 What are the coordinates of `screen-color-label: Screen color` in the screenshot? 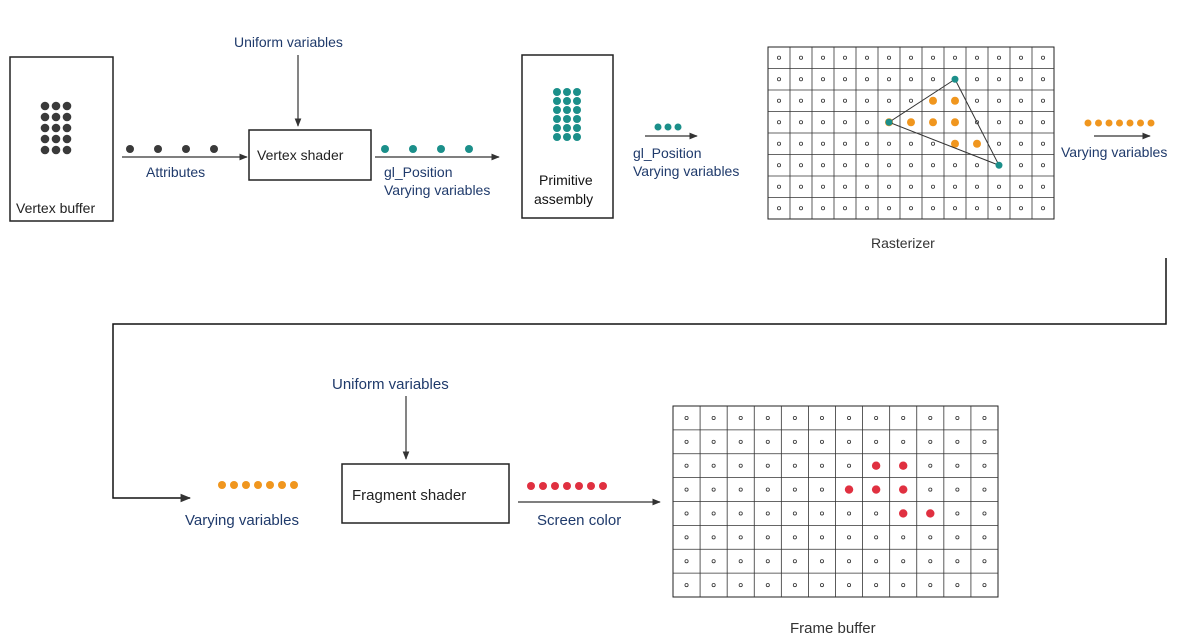 It's located at (579, 520).